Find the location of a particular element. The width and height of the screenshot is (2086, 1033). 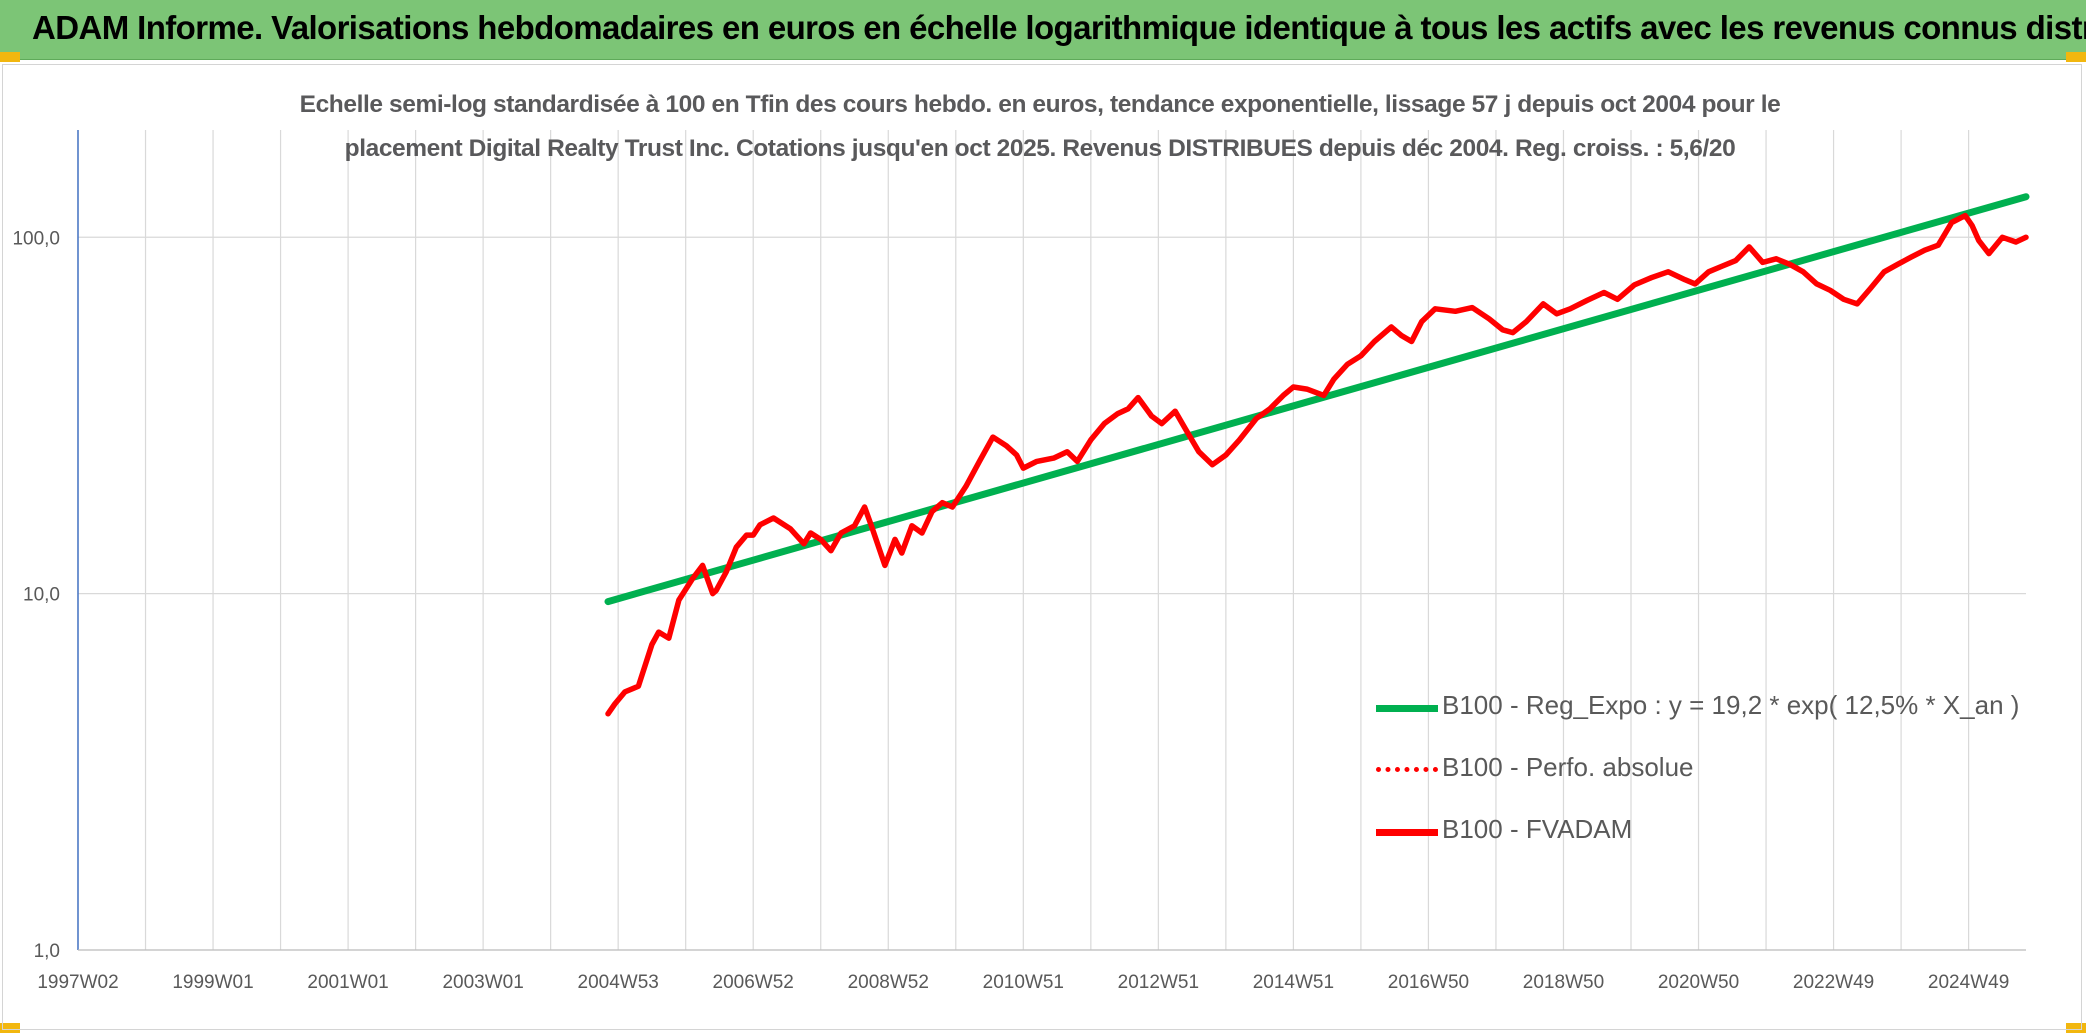

corner-marker-bottom-left is located at coordinates (10, 1028).